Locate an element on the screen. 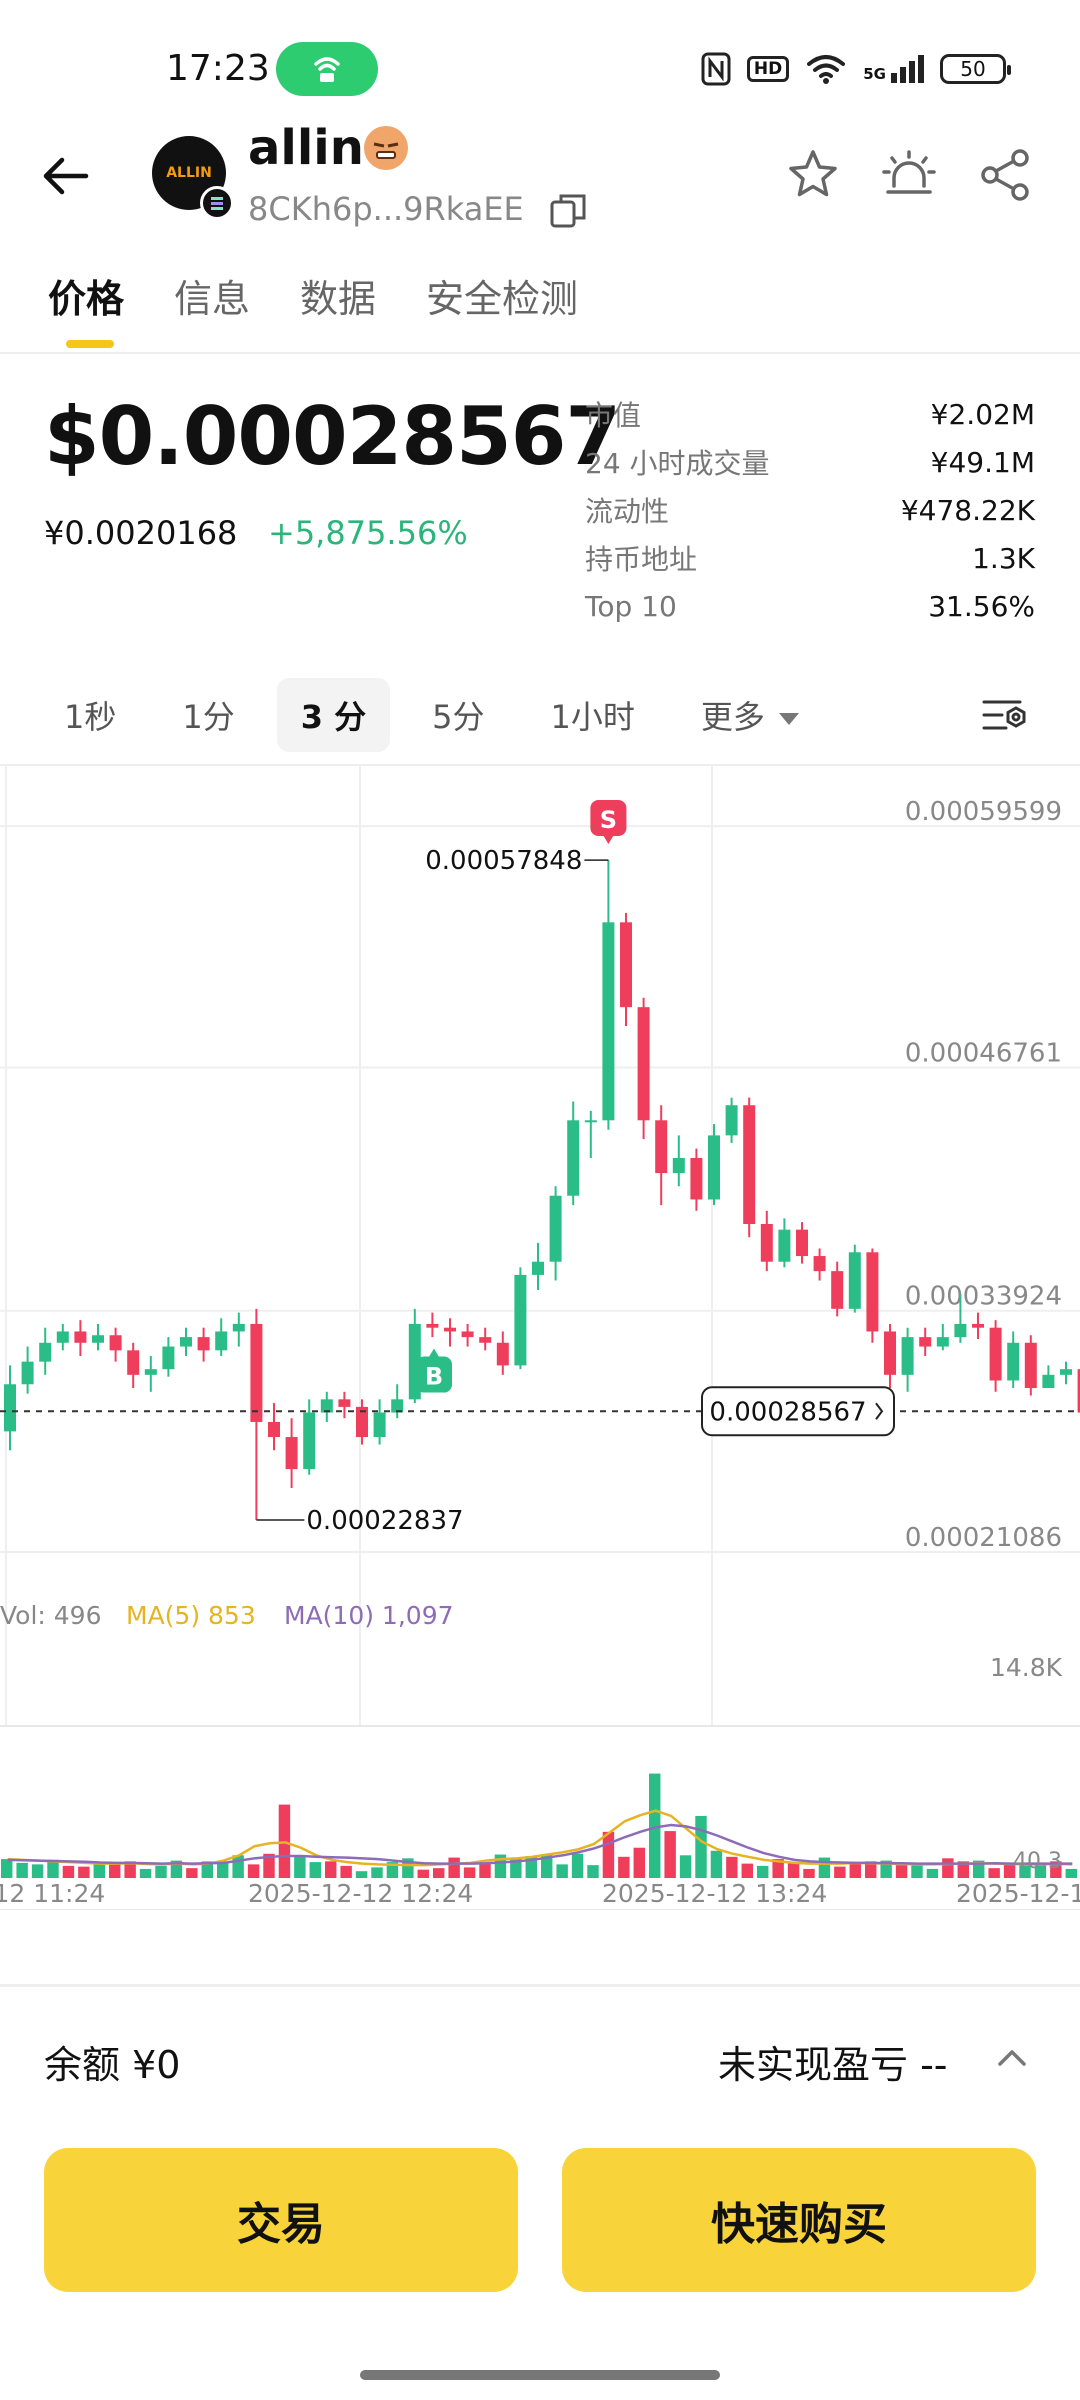  solana-chain-icon is located at coordinates (217, 203).